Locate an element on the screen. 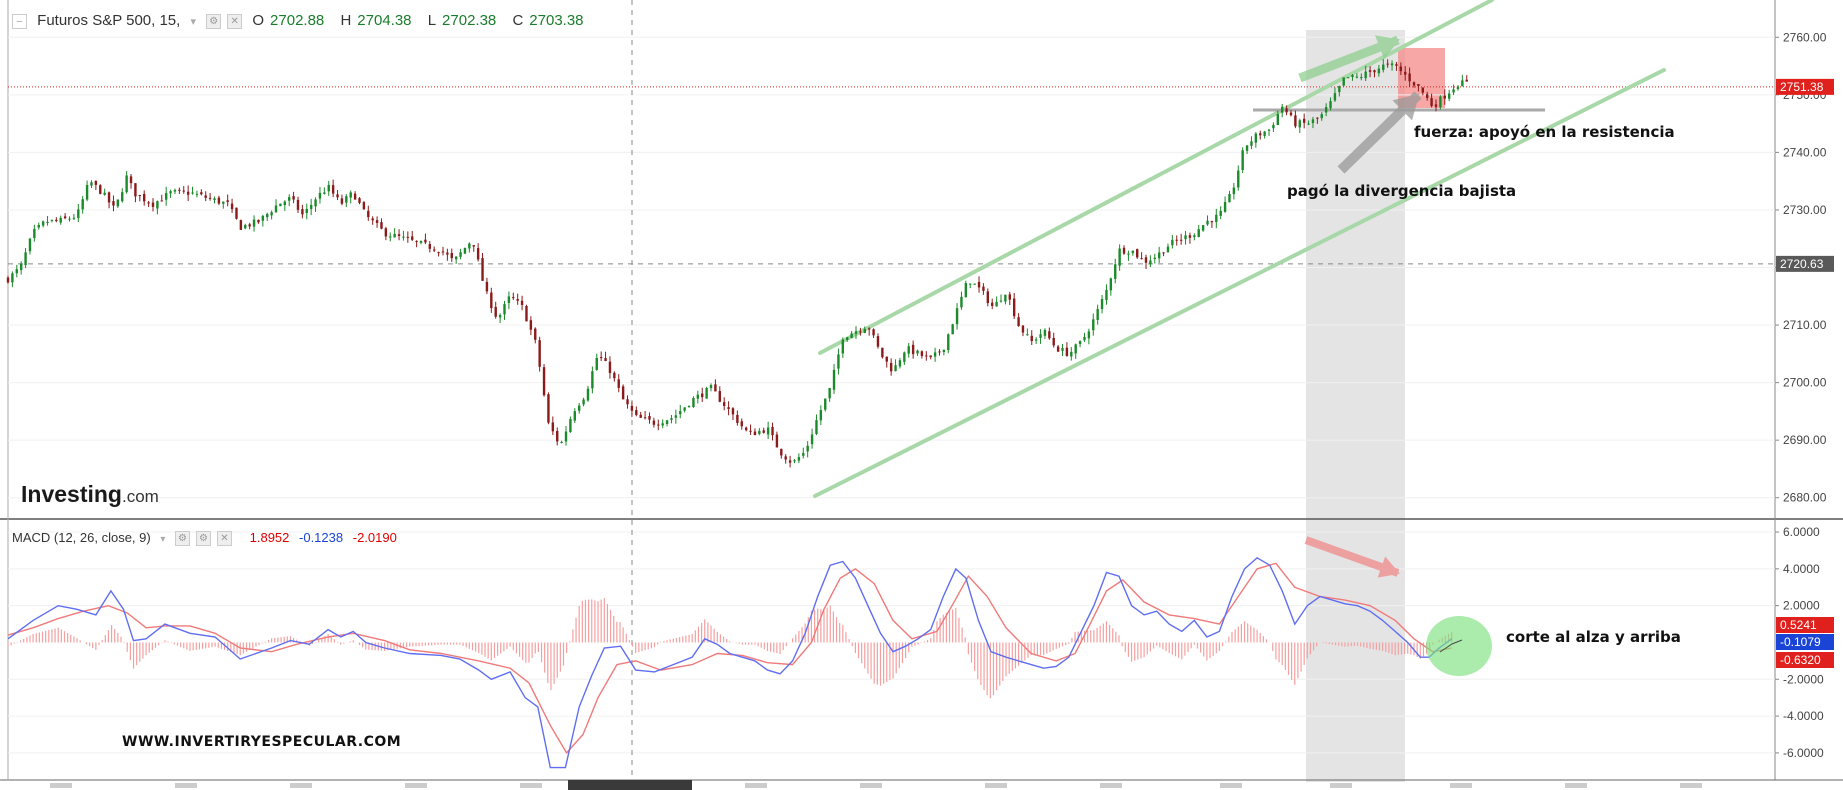 The width and height of the screenshot is (1843, 790). cross-highlight-circle is located at coordinates (1459, 646).